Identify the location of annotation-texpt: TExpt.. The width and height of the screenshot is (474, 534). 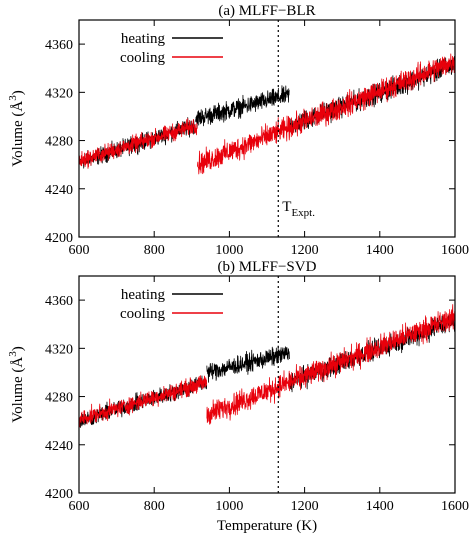
(298, 209).